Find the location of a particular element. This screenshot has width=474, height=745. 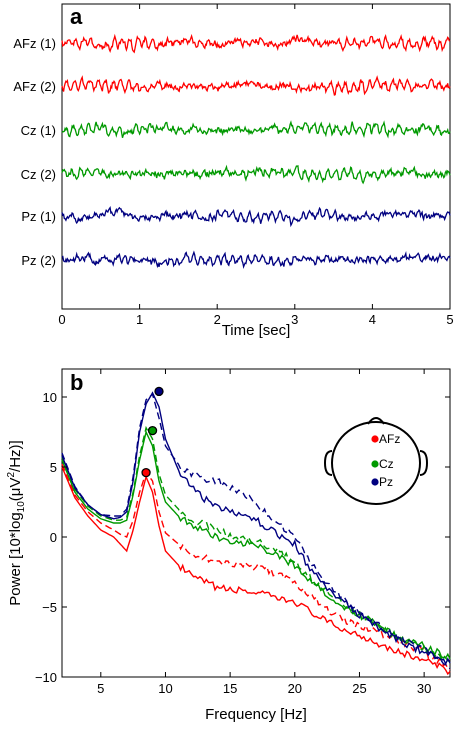

panel-b-letter: b is located at coordinates (76, 382).